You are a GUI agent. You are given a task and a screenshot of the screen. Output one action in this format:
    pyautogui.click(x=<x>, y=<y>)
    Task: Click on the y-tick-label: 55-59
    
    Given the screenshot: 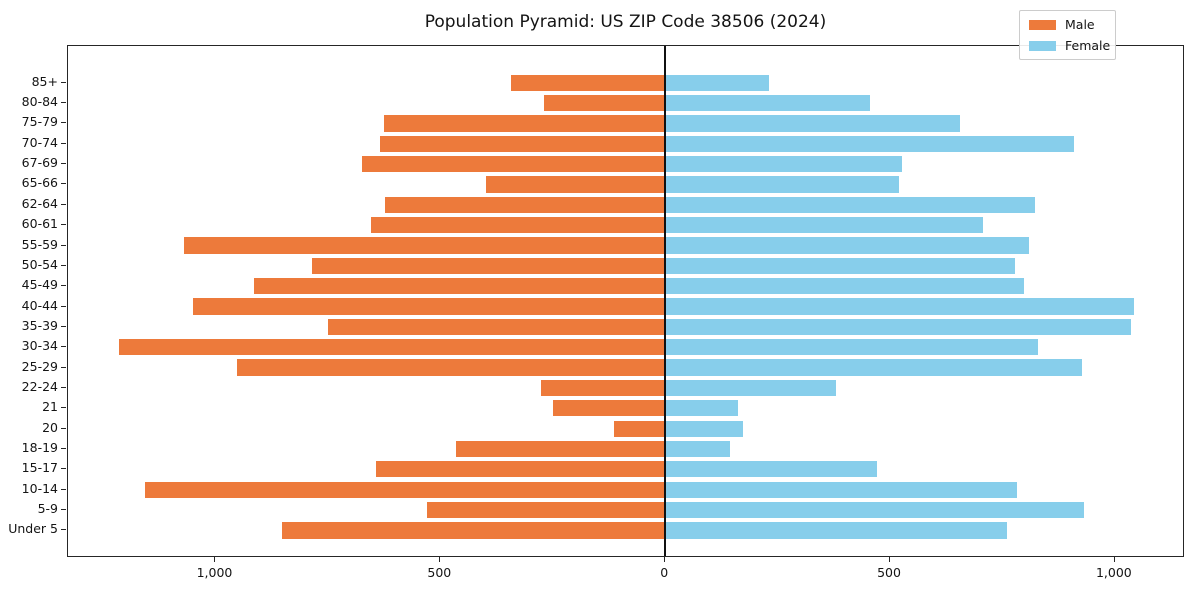 What is the action you would take?
    pyautogui.click(x=39, y=244)
    